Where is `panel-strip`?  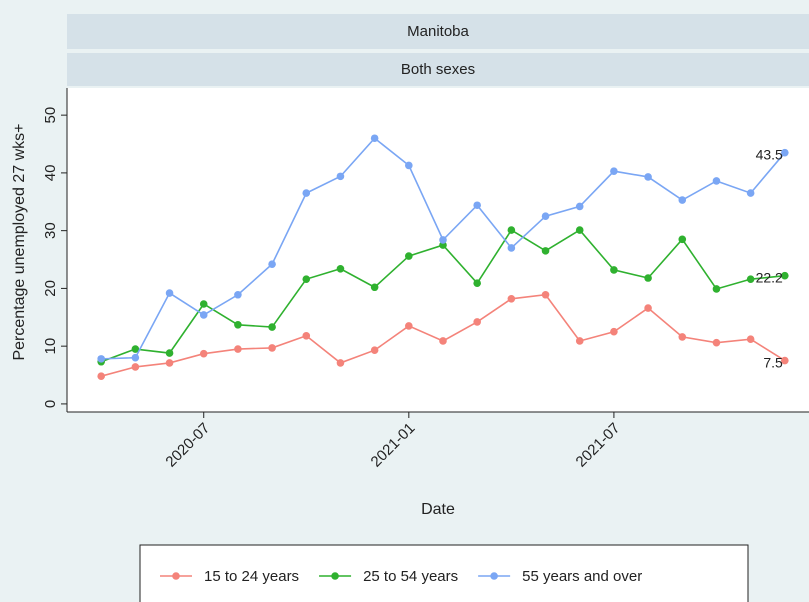 panel-strip is located at coordinates (438, 31).